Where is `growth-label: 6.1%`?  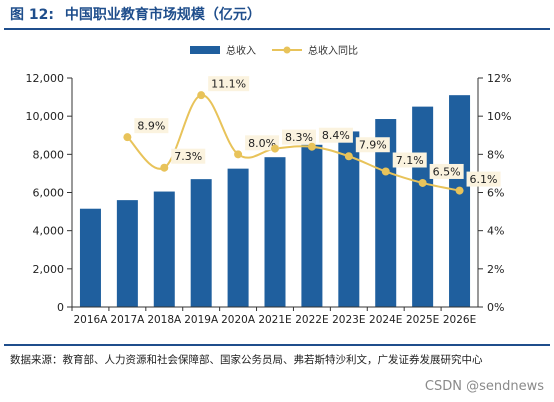
growth-label: 6.1% is located at coordinates (484, 179).